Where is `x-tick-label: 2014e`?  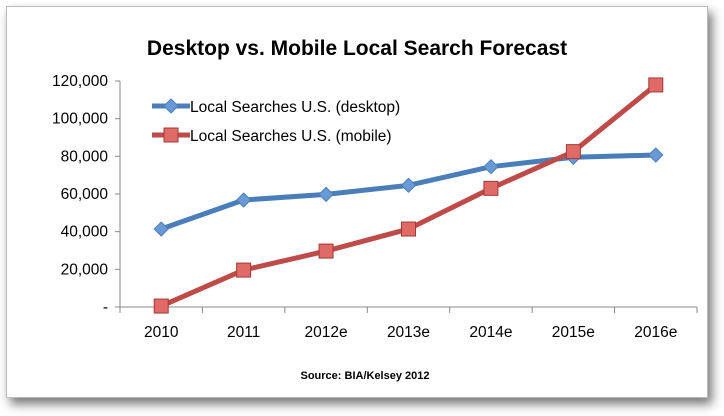 x-tick-label: 2014e is located at coordinates (490, 332).